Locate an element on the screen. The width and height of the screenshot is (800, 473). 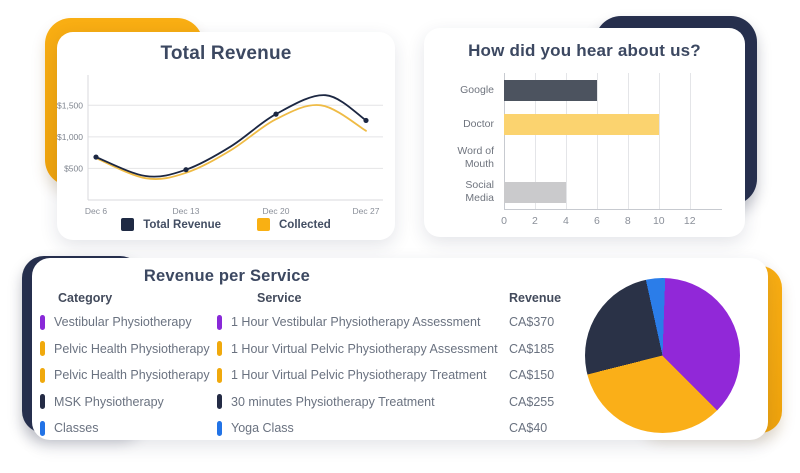
total-revenue-line-chart: $500 $1,000 $1,500 Dec 6 Dec 13 Dec 20 Dec 27 is located at coordinates (220, 145).